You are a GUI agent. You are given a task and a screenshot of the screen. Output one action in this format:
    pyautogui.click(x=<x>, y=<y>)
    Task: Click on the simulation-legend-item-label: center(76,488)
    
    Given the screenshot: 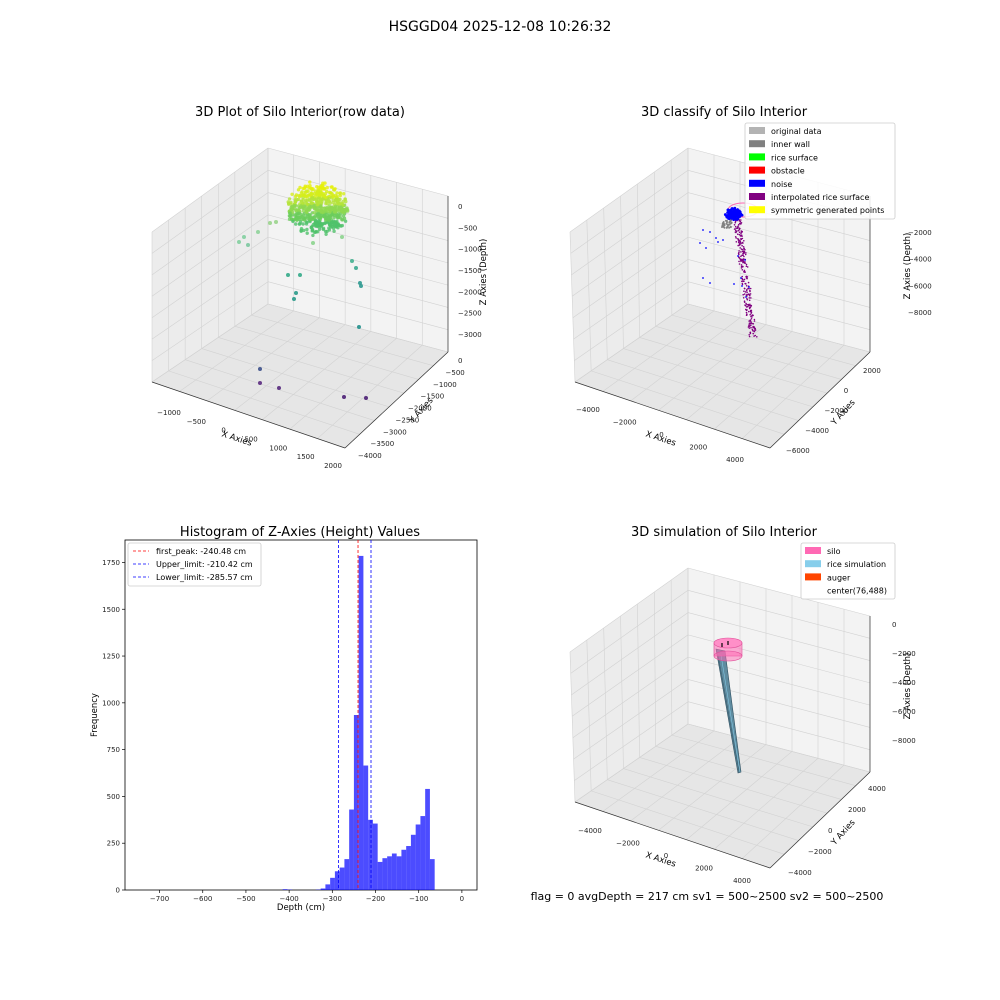 What is the action you would take?
    pyautogui.click(x=857, y=591)
    